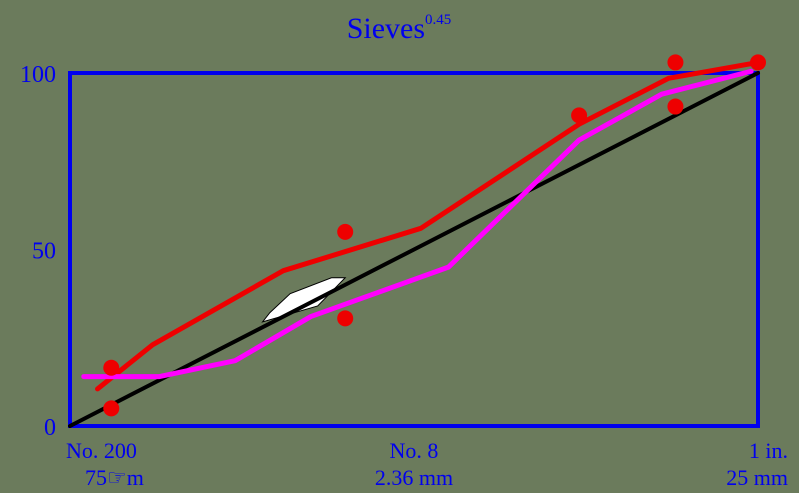  I want to click on chart-title: Sieves0.45, so click(399, 28).